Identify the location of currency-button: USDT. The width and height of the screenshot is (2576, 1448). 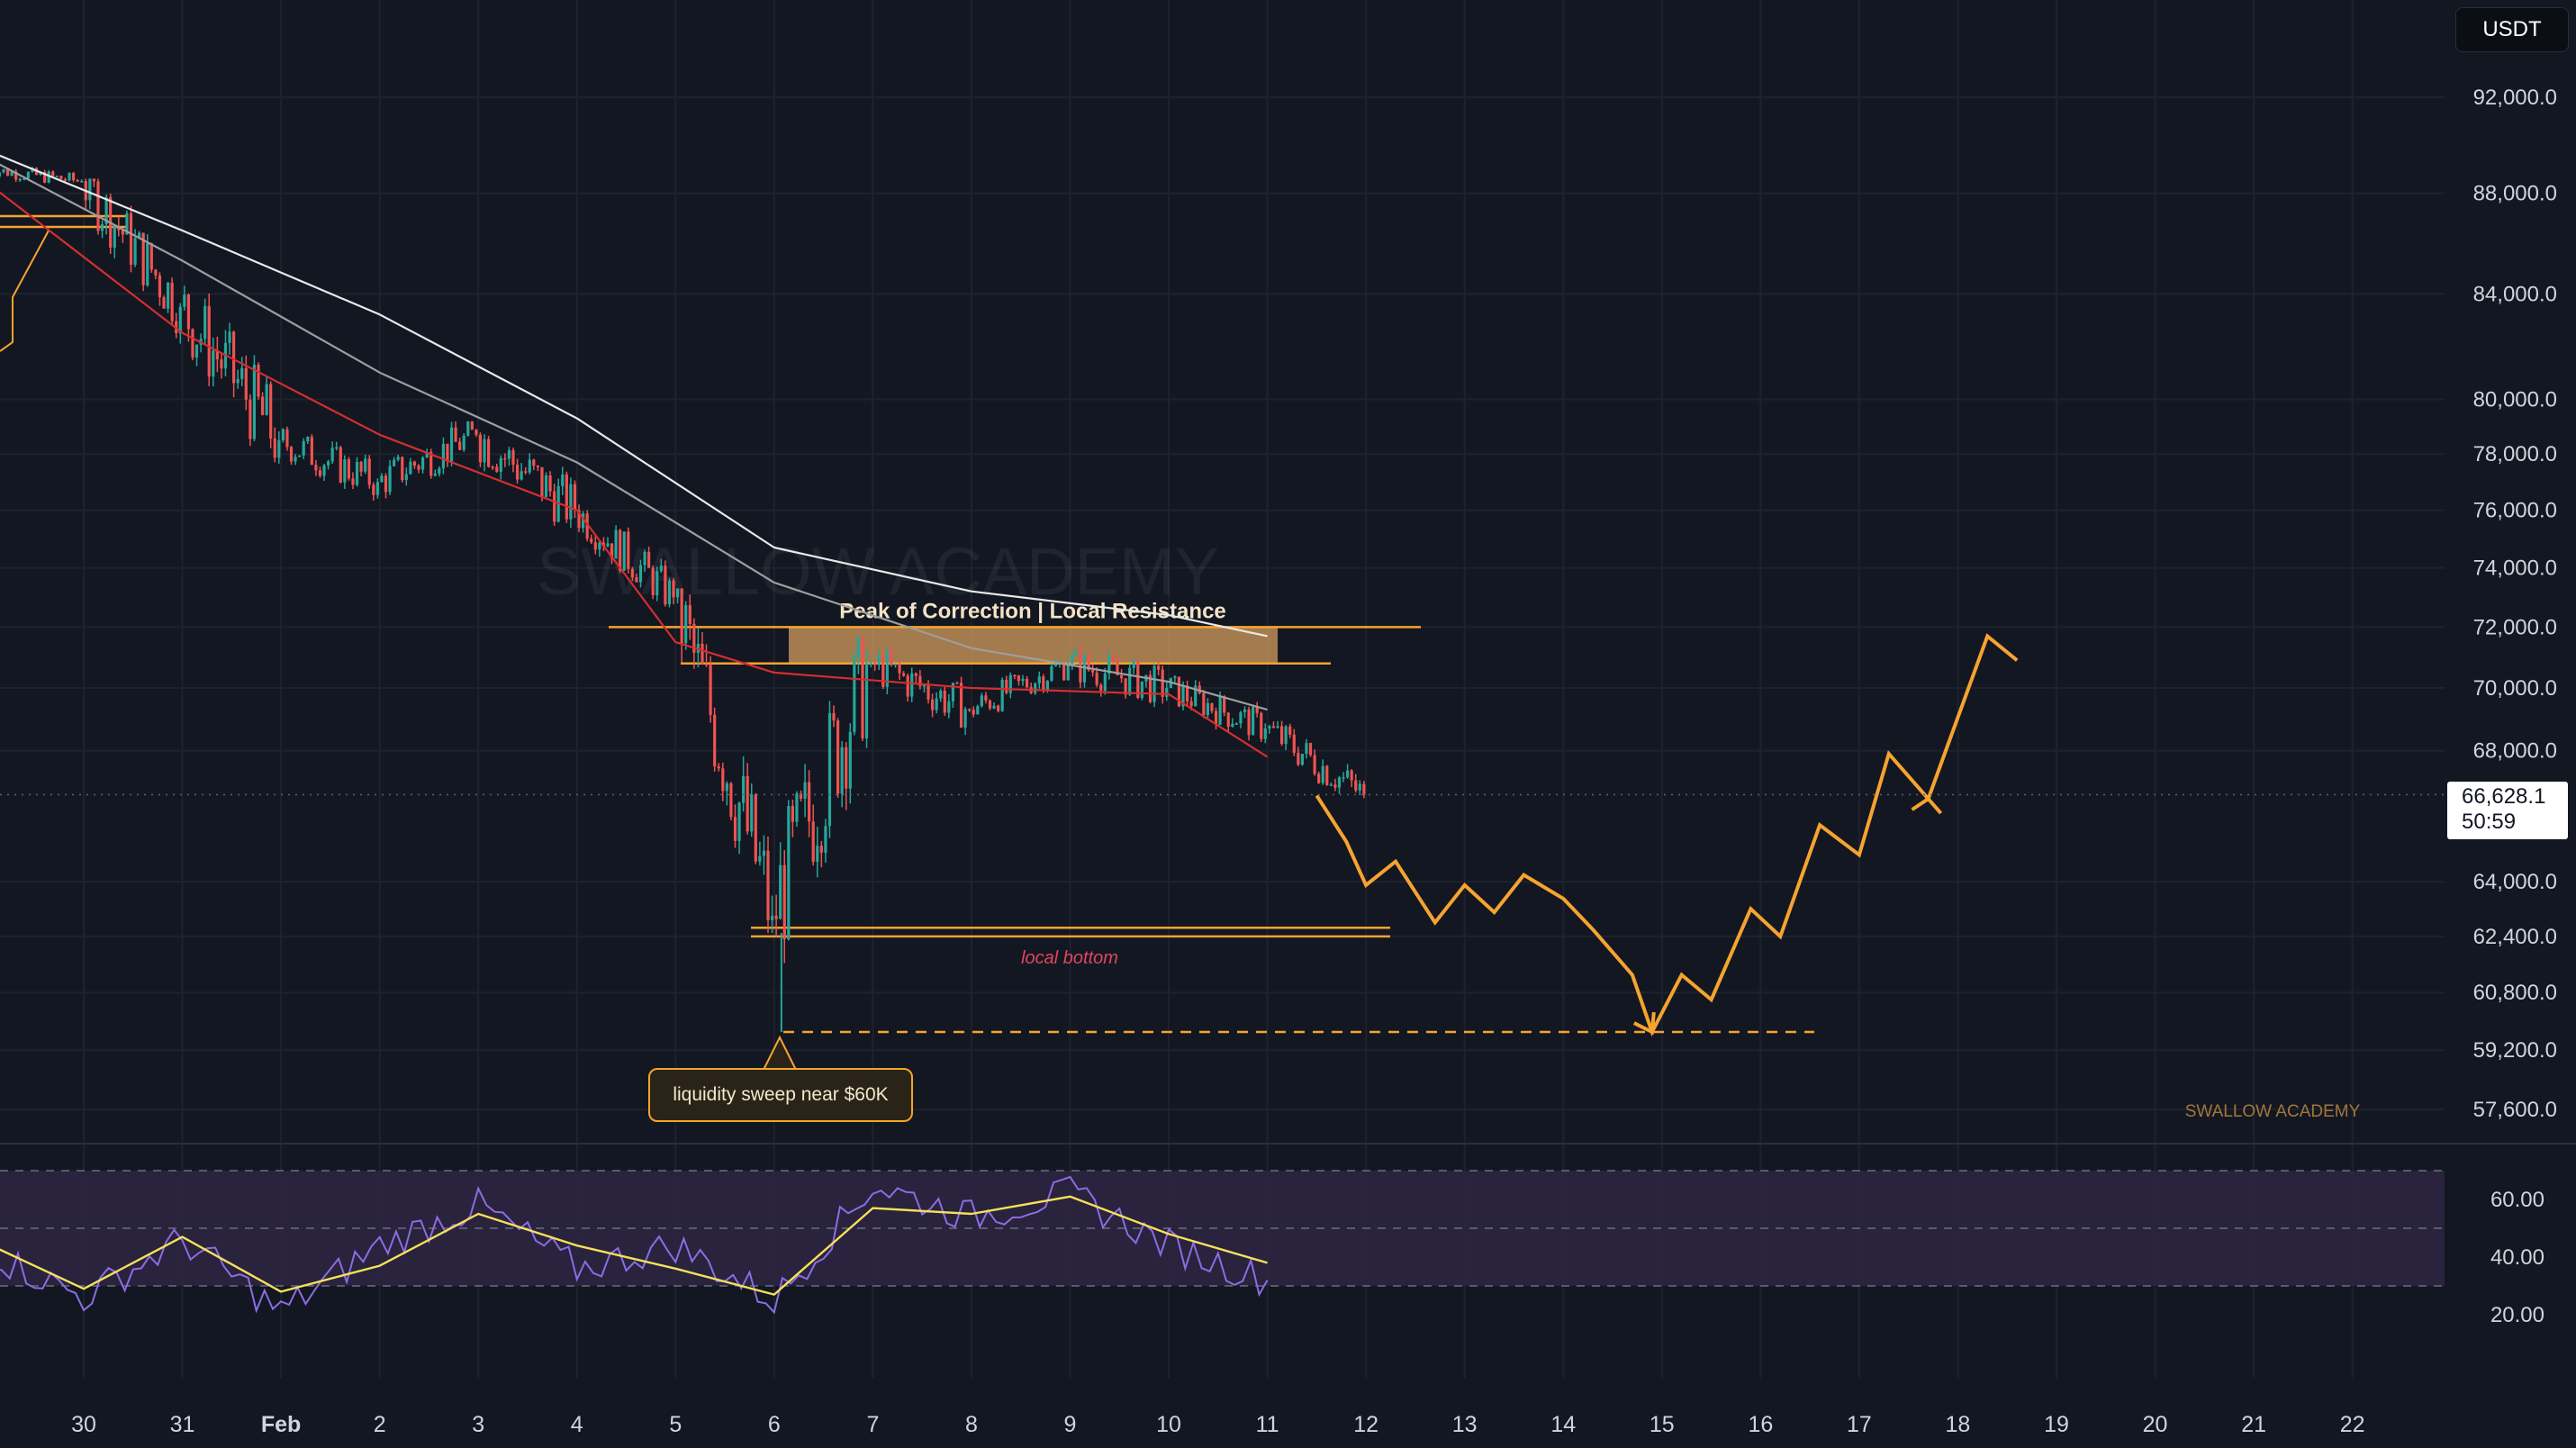
(2512, 29).